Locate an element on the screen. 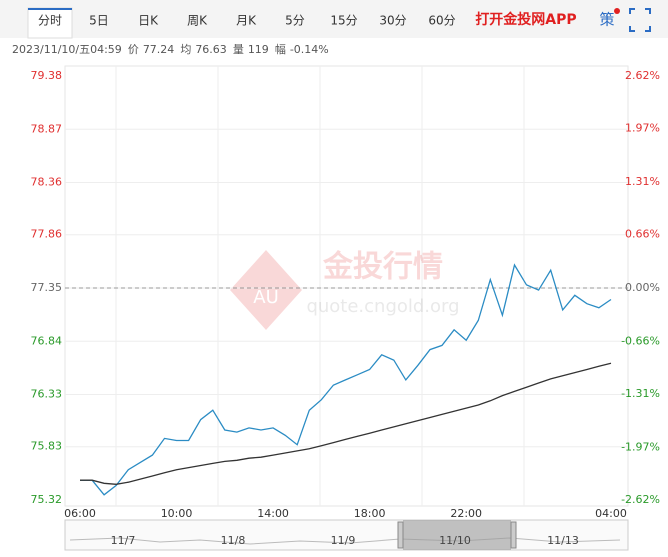  active-tab is located at coordinates (50, 23).